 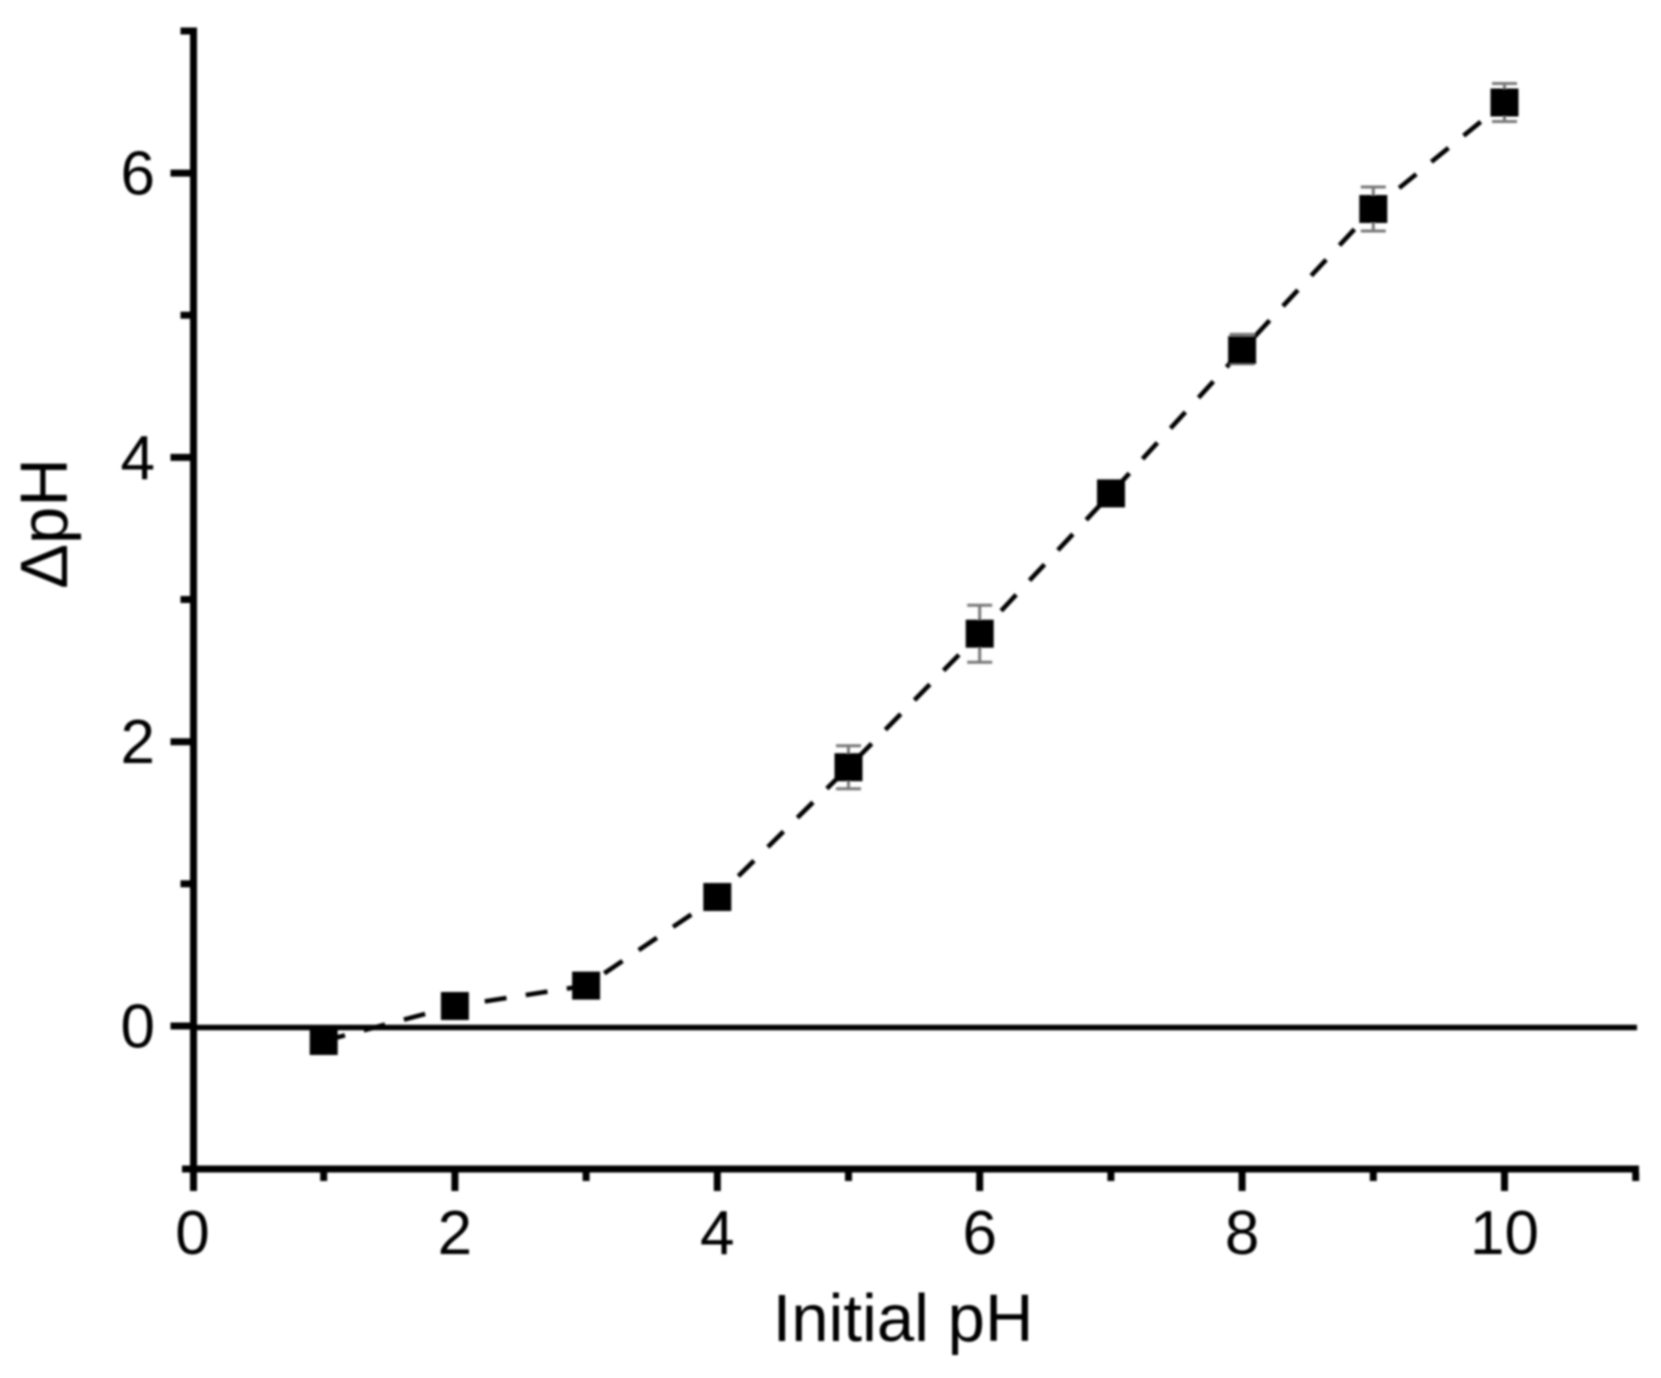 I want to click on svg-text: 10, so click(x=1504, y=1233).